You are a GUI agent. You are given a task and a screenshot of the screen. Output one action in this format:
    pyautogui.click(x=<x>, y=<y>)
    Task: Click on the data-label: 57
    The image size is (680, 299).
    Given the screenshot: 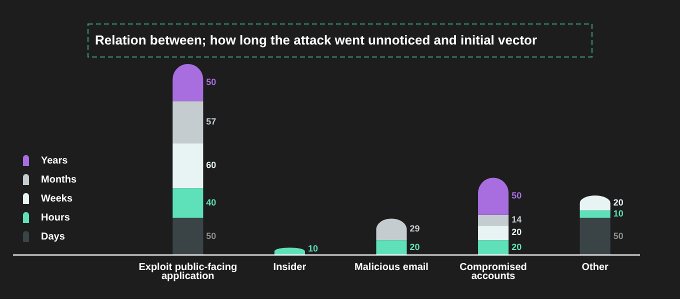 What is the action you would take?
    pyautogui.click(x=211, y=121)
    